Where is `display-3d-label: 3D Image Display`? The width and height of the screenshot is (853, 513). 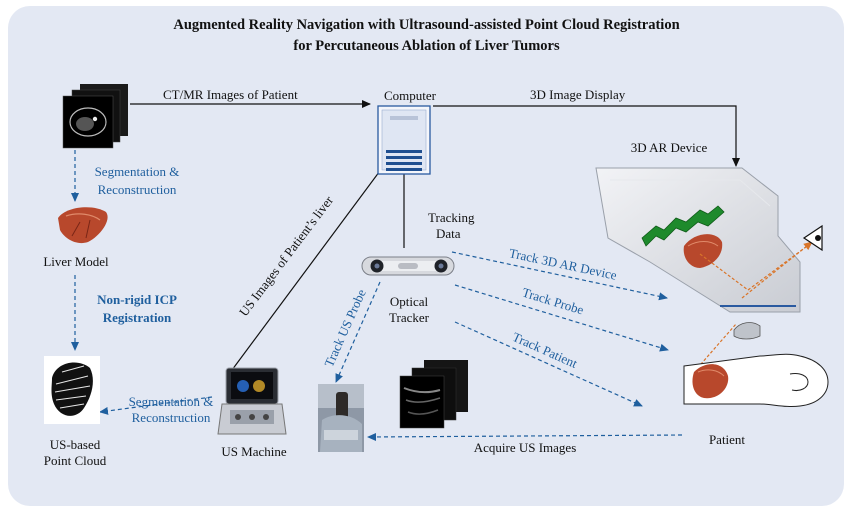
display-3d-label: 3D Image Display is located at coordinates (578, 94).